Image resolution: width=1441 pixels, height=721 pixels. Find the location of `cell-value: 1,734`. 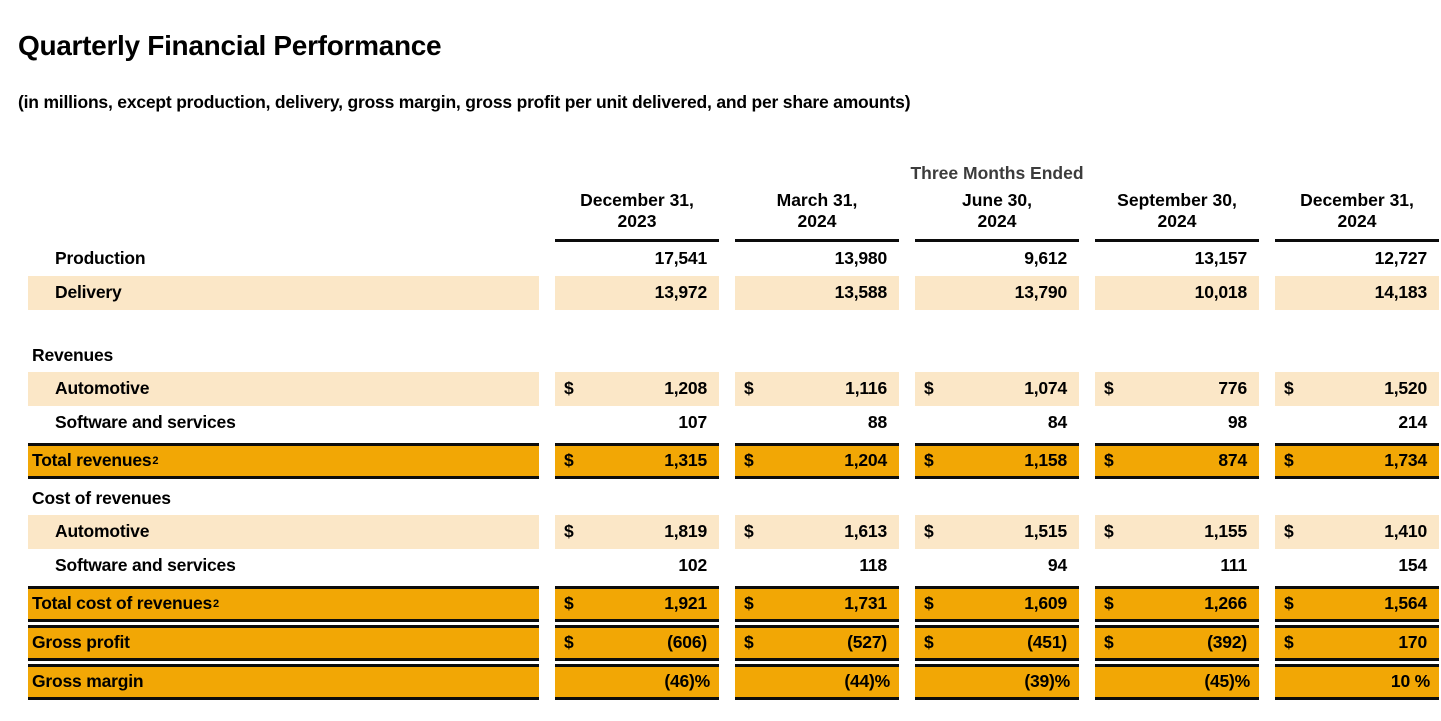

cell-value: 1,734 is located at coordinates (1405, 460).